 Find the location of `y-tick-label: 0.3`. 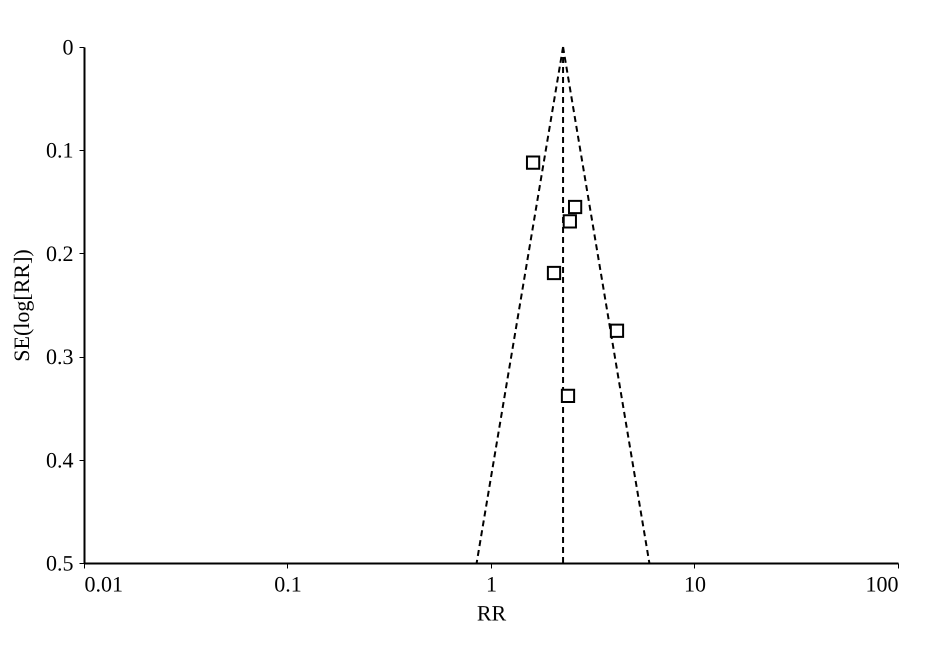

y-tick-label: 0.3 is located at coordinates (60, 357).